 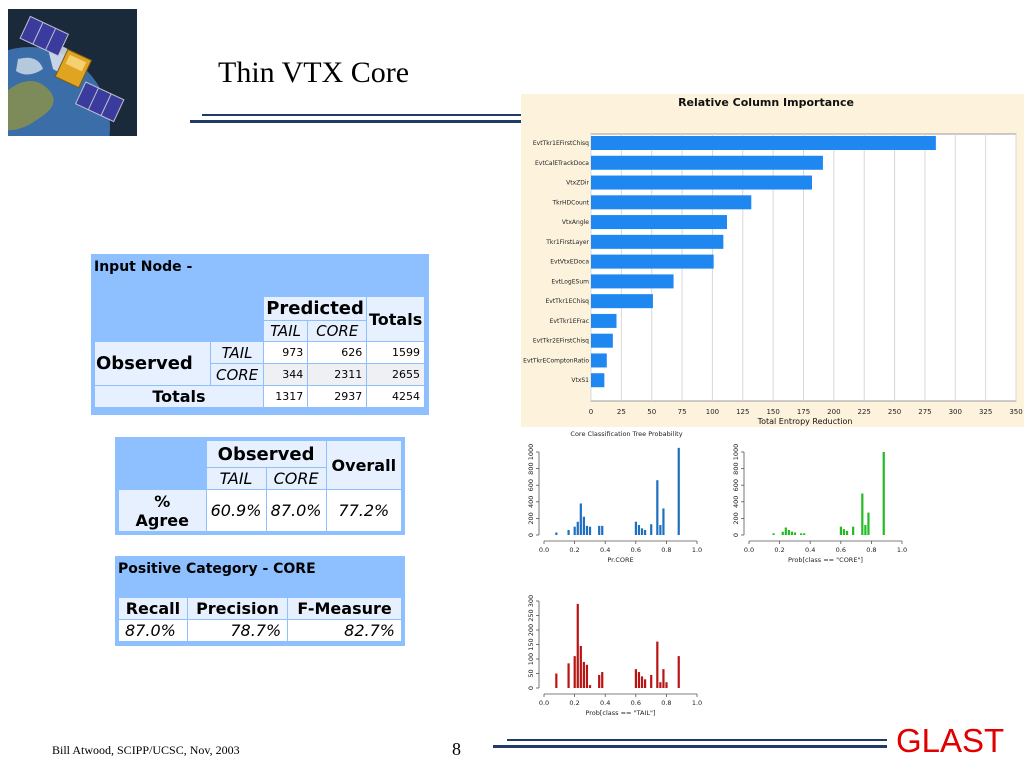 What do you see at coordinates (237, 608) in the screenshot?
I see `precision-header: Precision` at bounding box center [237, 608].